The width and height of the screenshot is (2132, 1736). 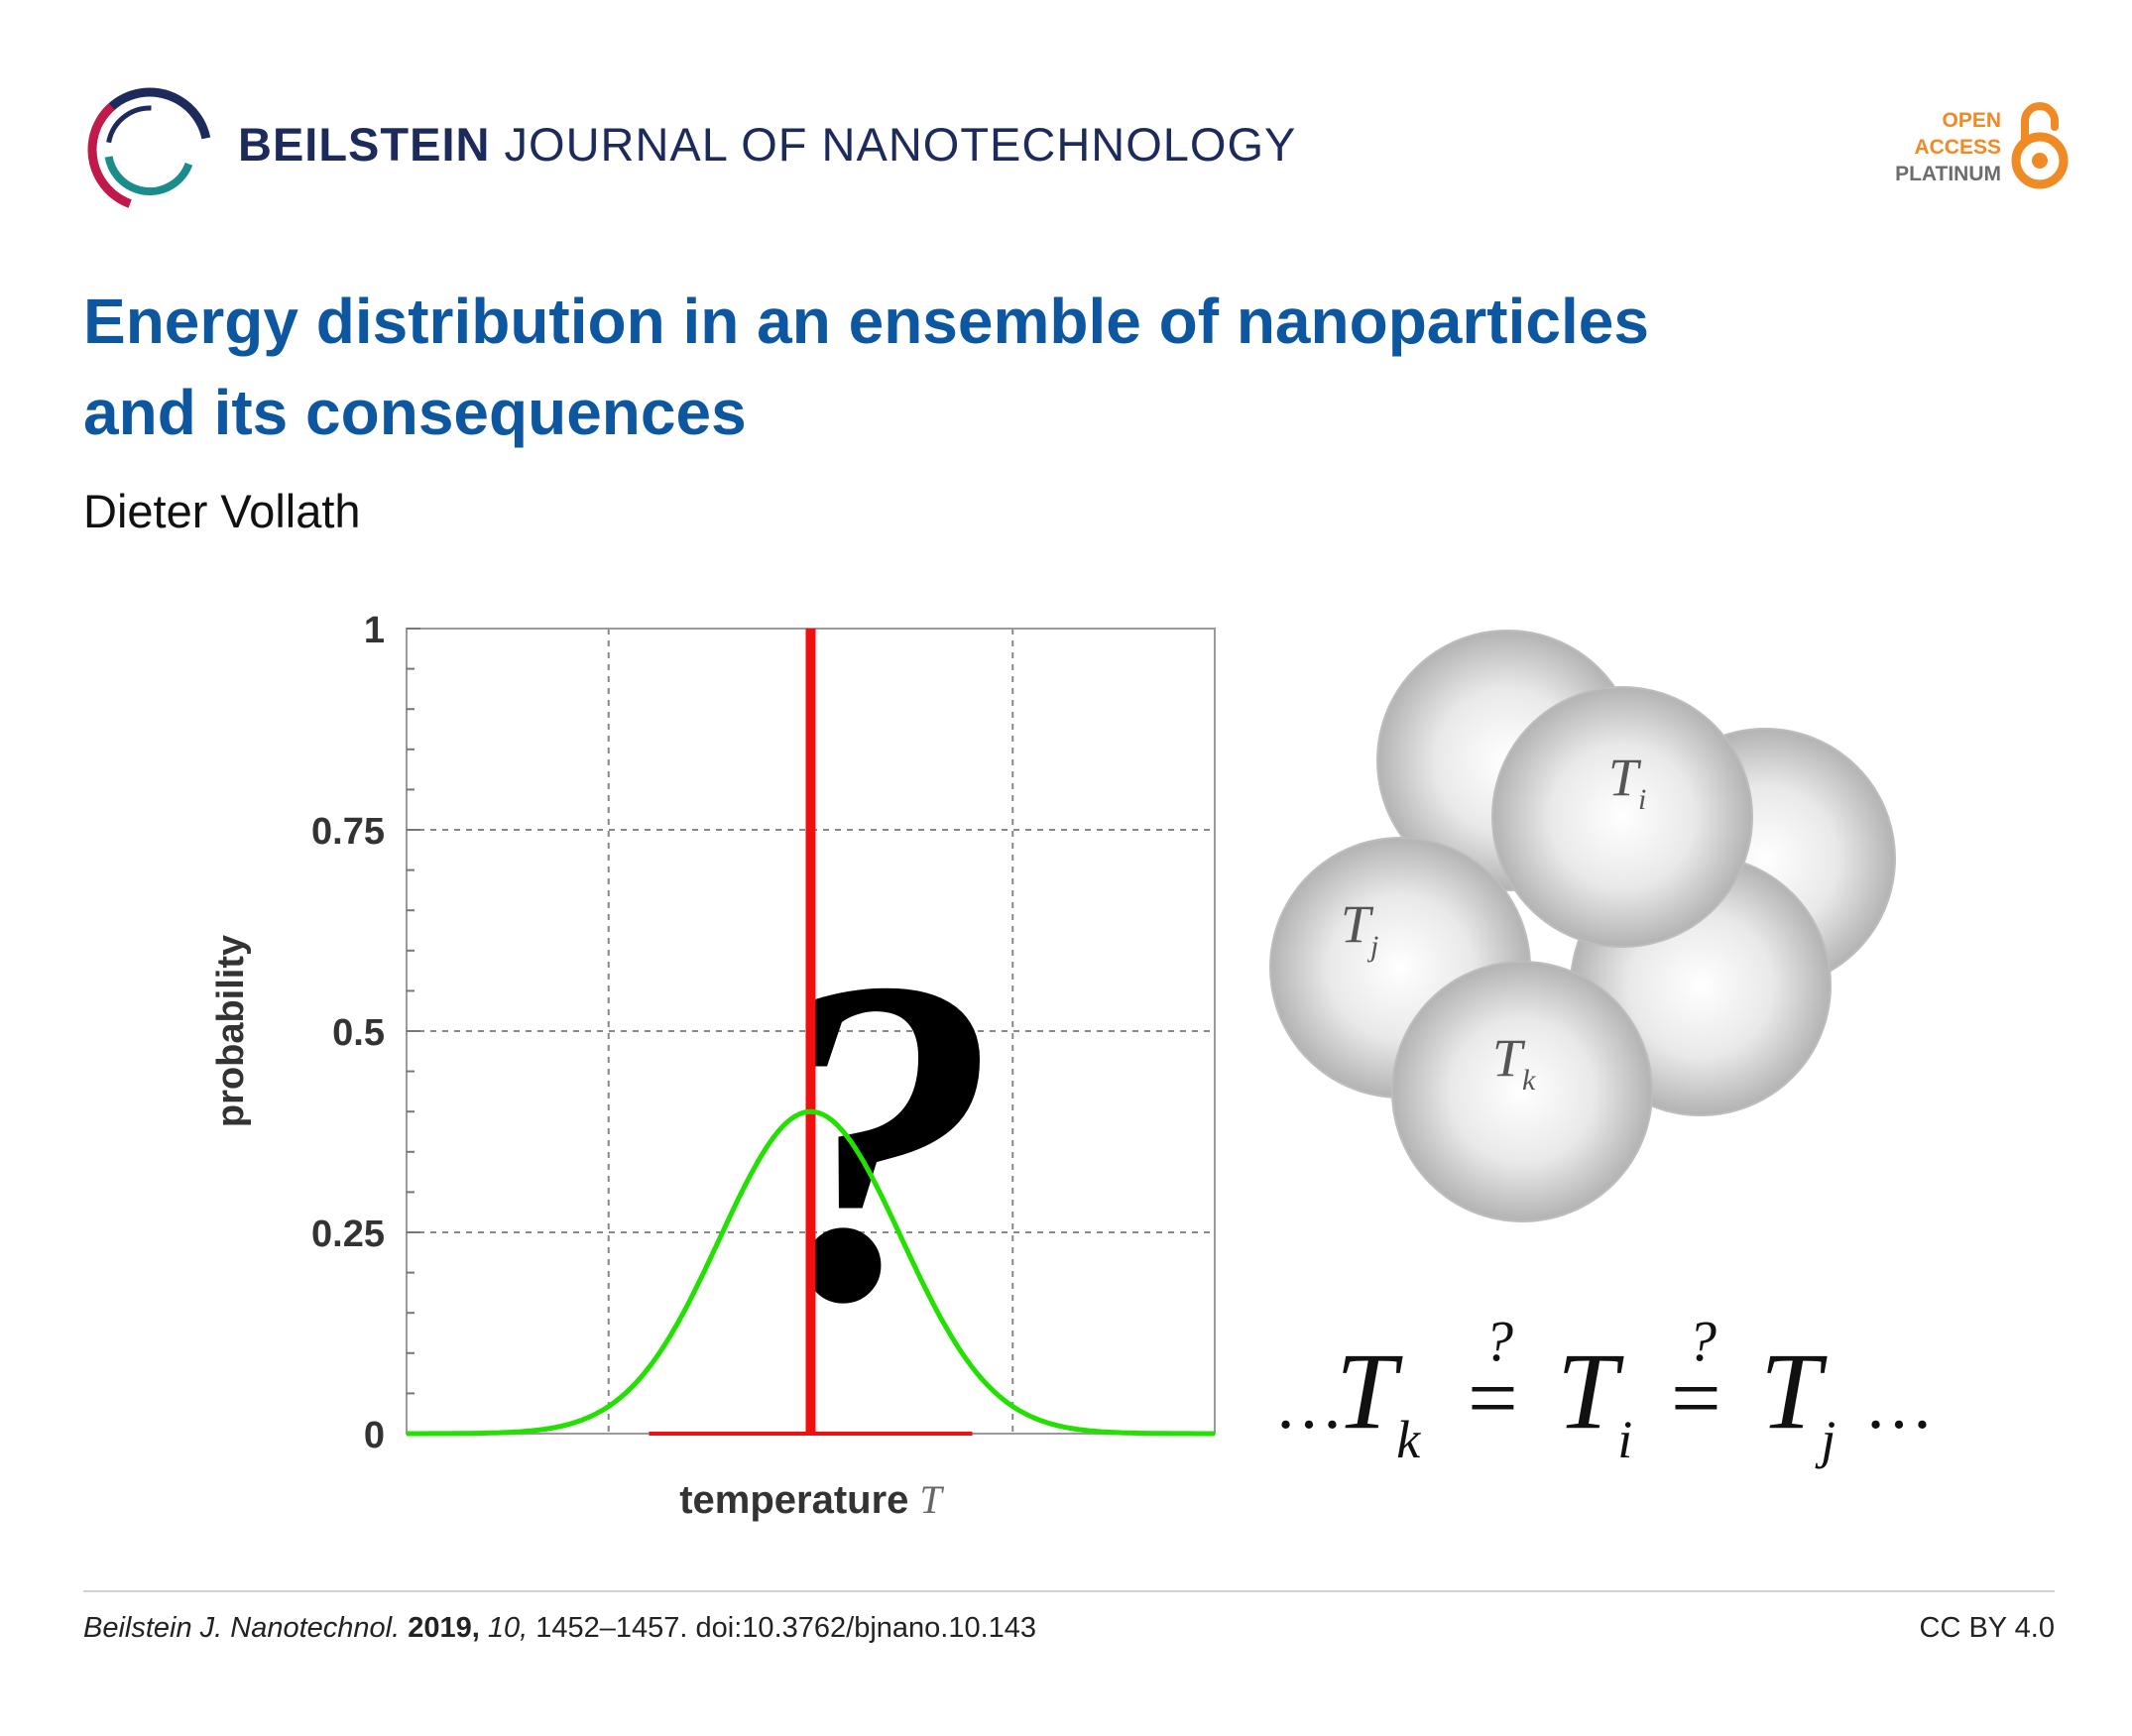 What do you see at coordinates (231, 1031) in the screenshot?
I see `y-axis-label: probability` at bounding box center [231, 1031].